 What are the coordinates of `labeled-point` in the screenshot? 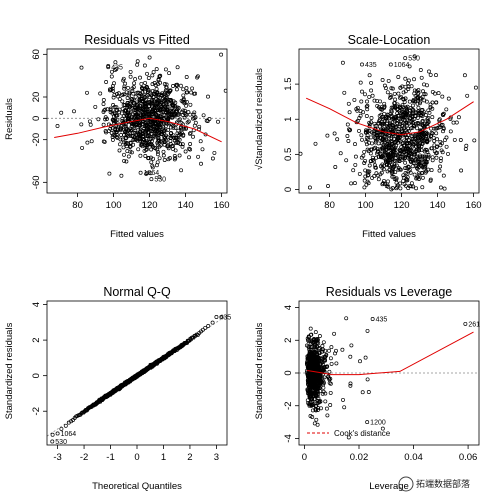 It's located at (465, 323).